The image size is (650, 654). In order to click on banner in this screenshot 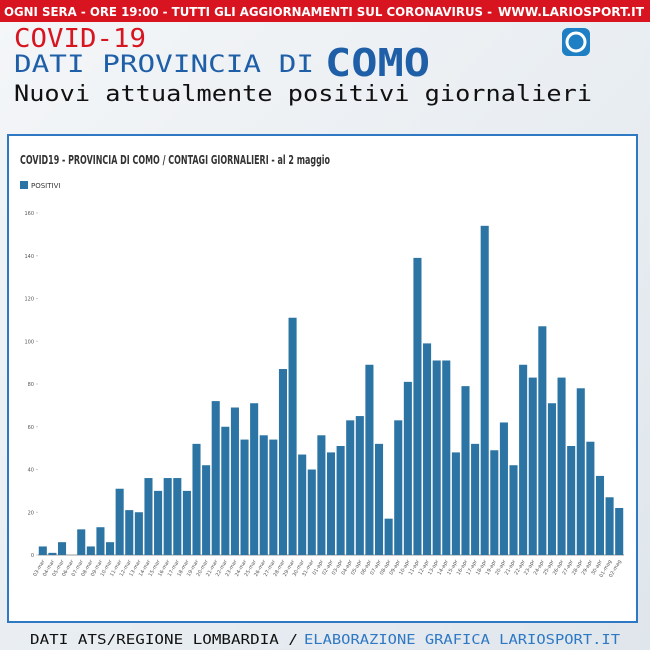, I will do `click(325, 11)`.